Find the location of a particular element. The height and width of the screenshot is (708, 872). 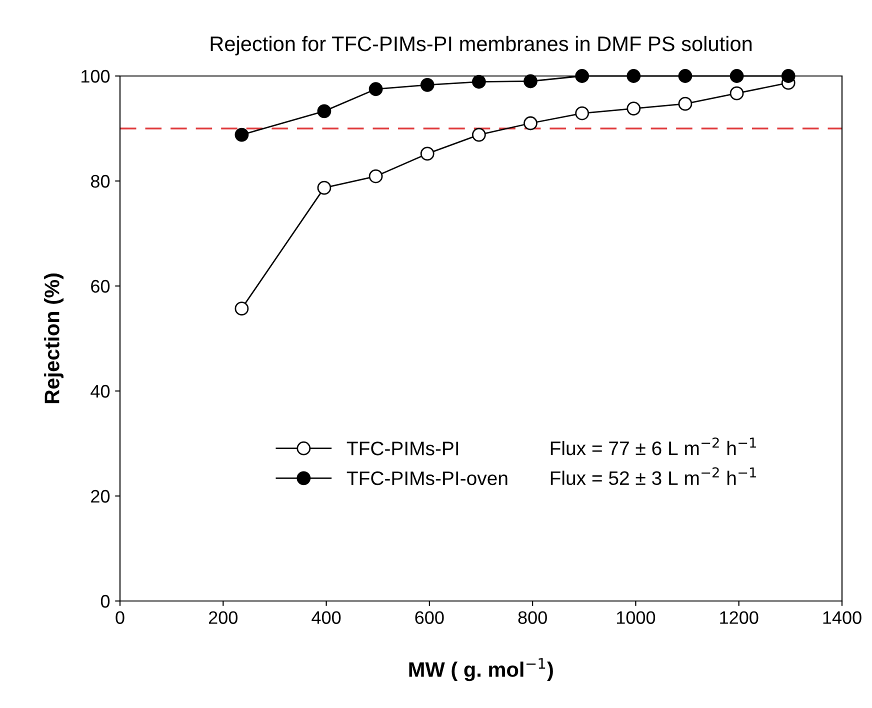

x-tick-label: 1200 is located at coordinates (739, 617).